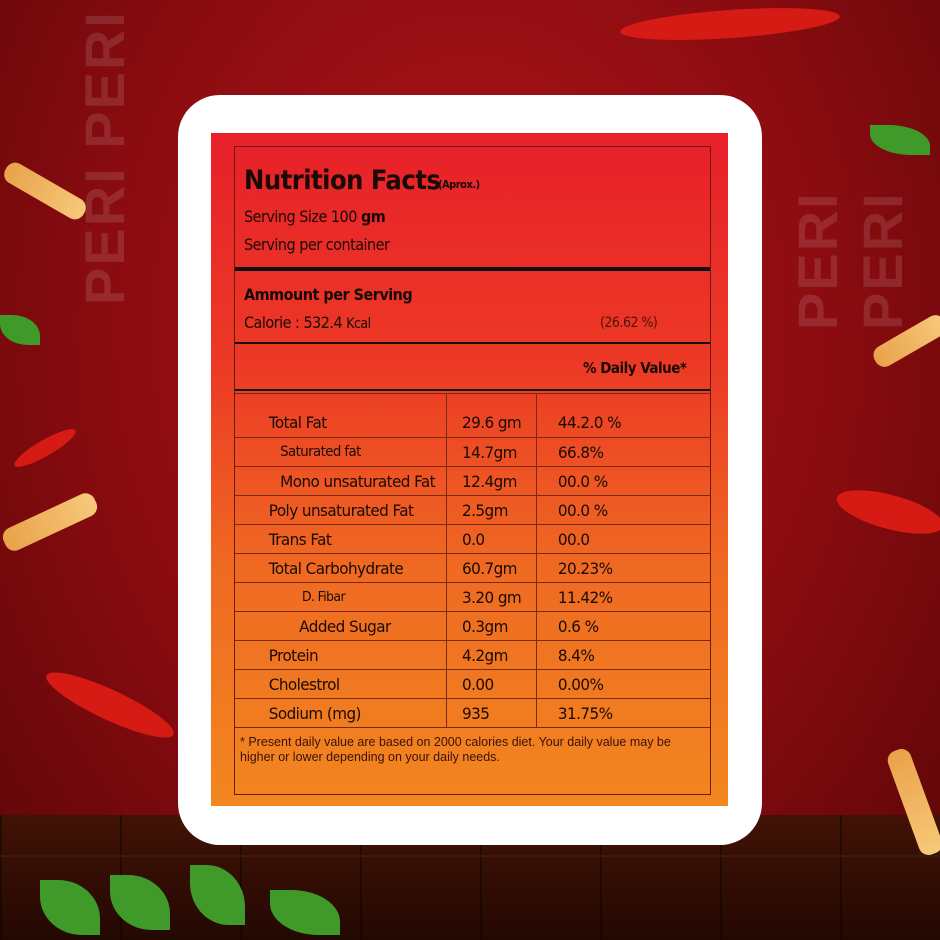 This screenshot has width=940, height=940. What do you see at coordinates (623, 597) in the screenshot?
I see `nutrient-daily-value: 11.42%` at bounding box center [623, 597].